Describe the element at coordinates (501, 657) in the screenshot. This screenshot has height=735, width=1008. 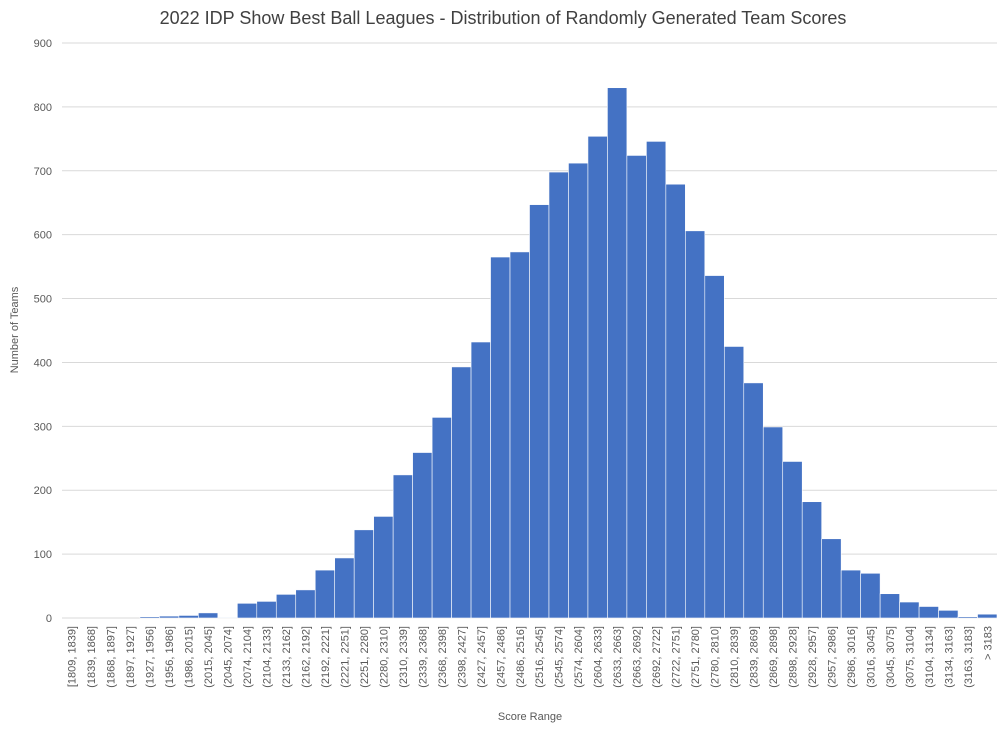
I see `x-tick-label: (2457, 2486]` at that location.